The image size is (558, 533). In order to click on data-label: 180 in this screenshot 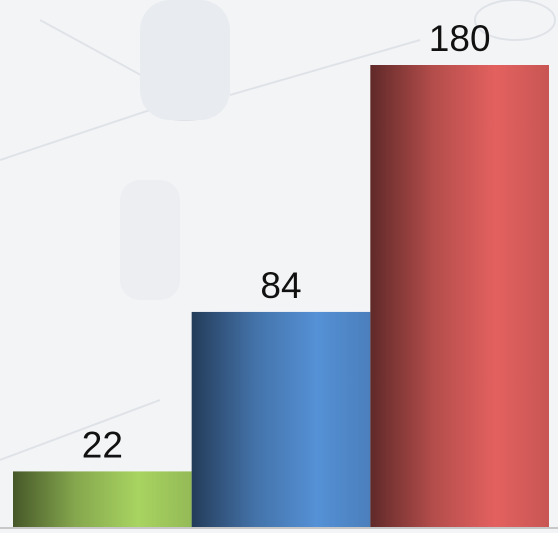, I will do `click(460, 38)`.